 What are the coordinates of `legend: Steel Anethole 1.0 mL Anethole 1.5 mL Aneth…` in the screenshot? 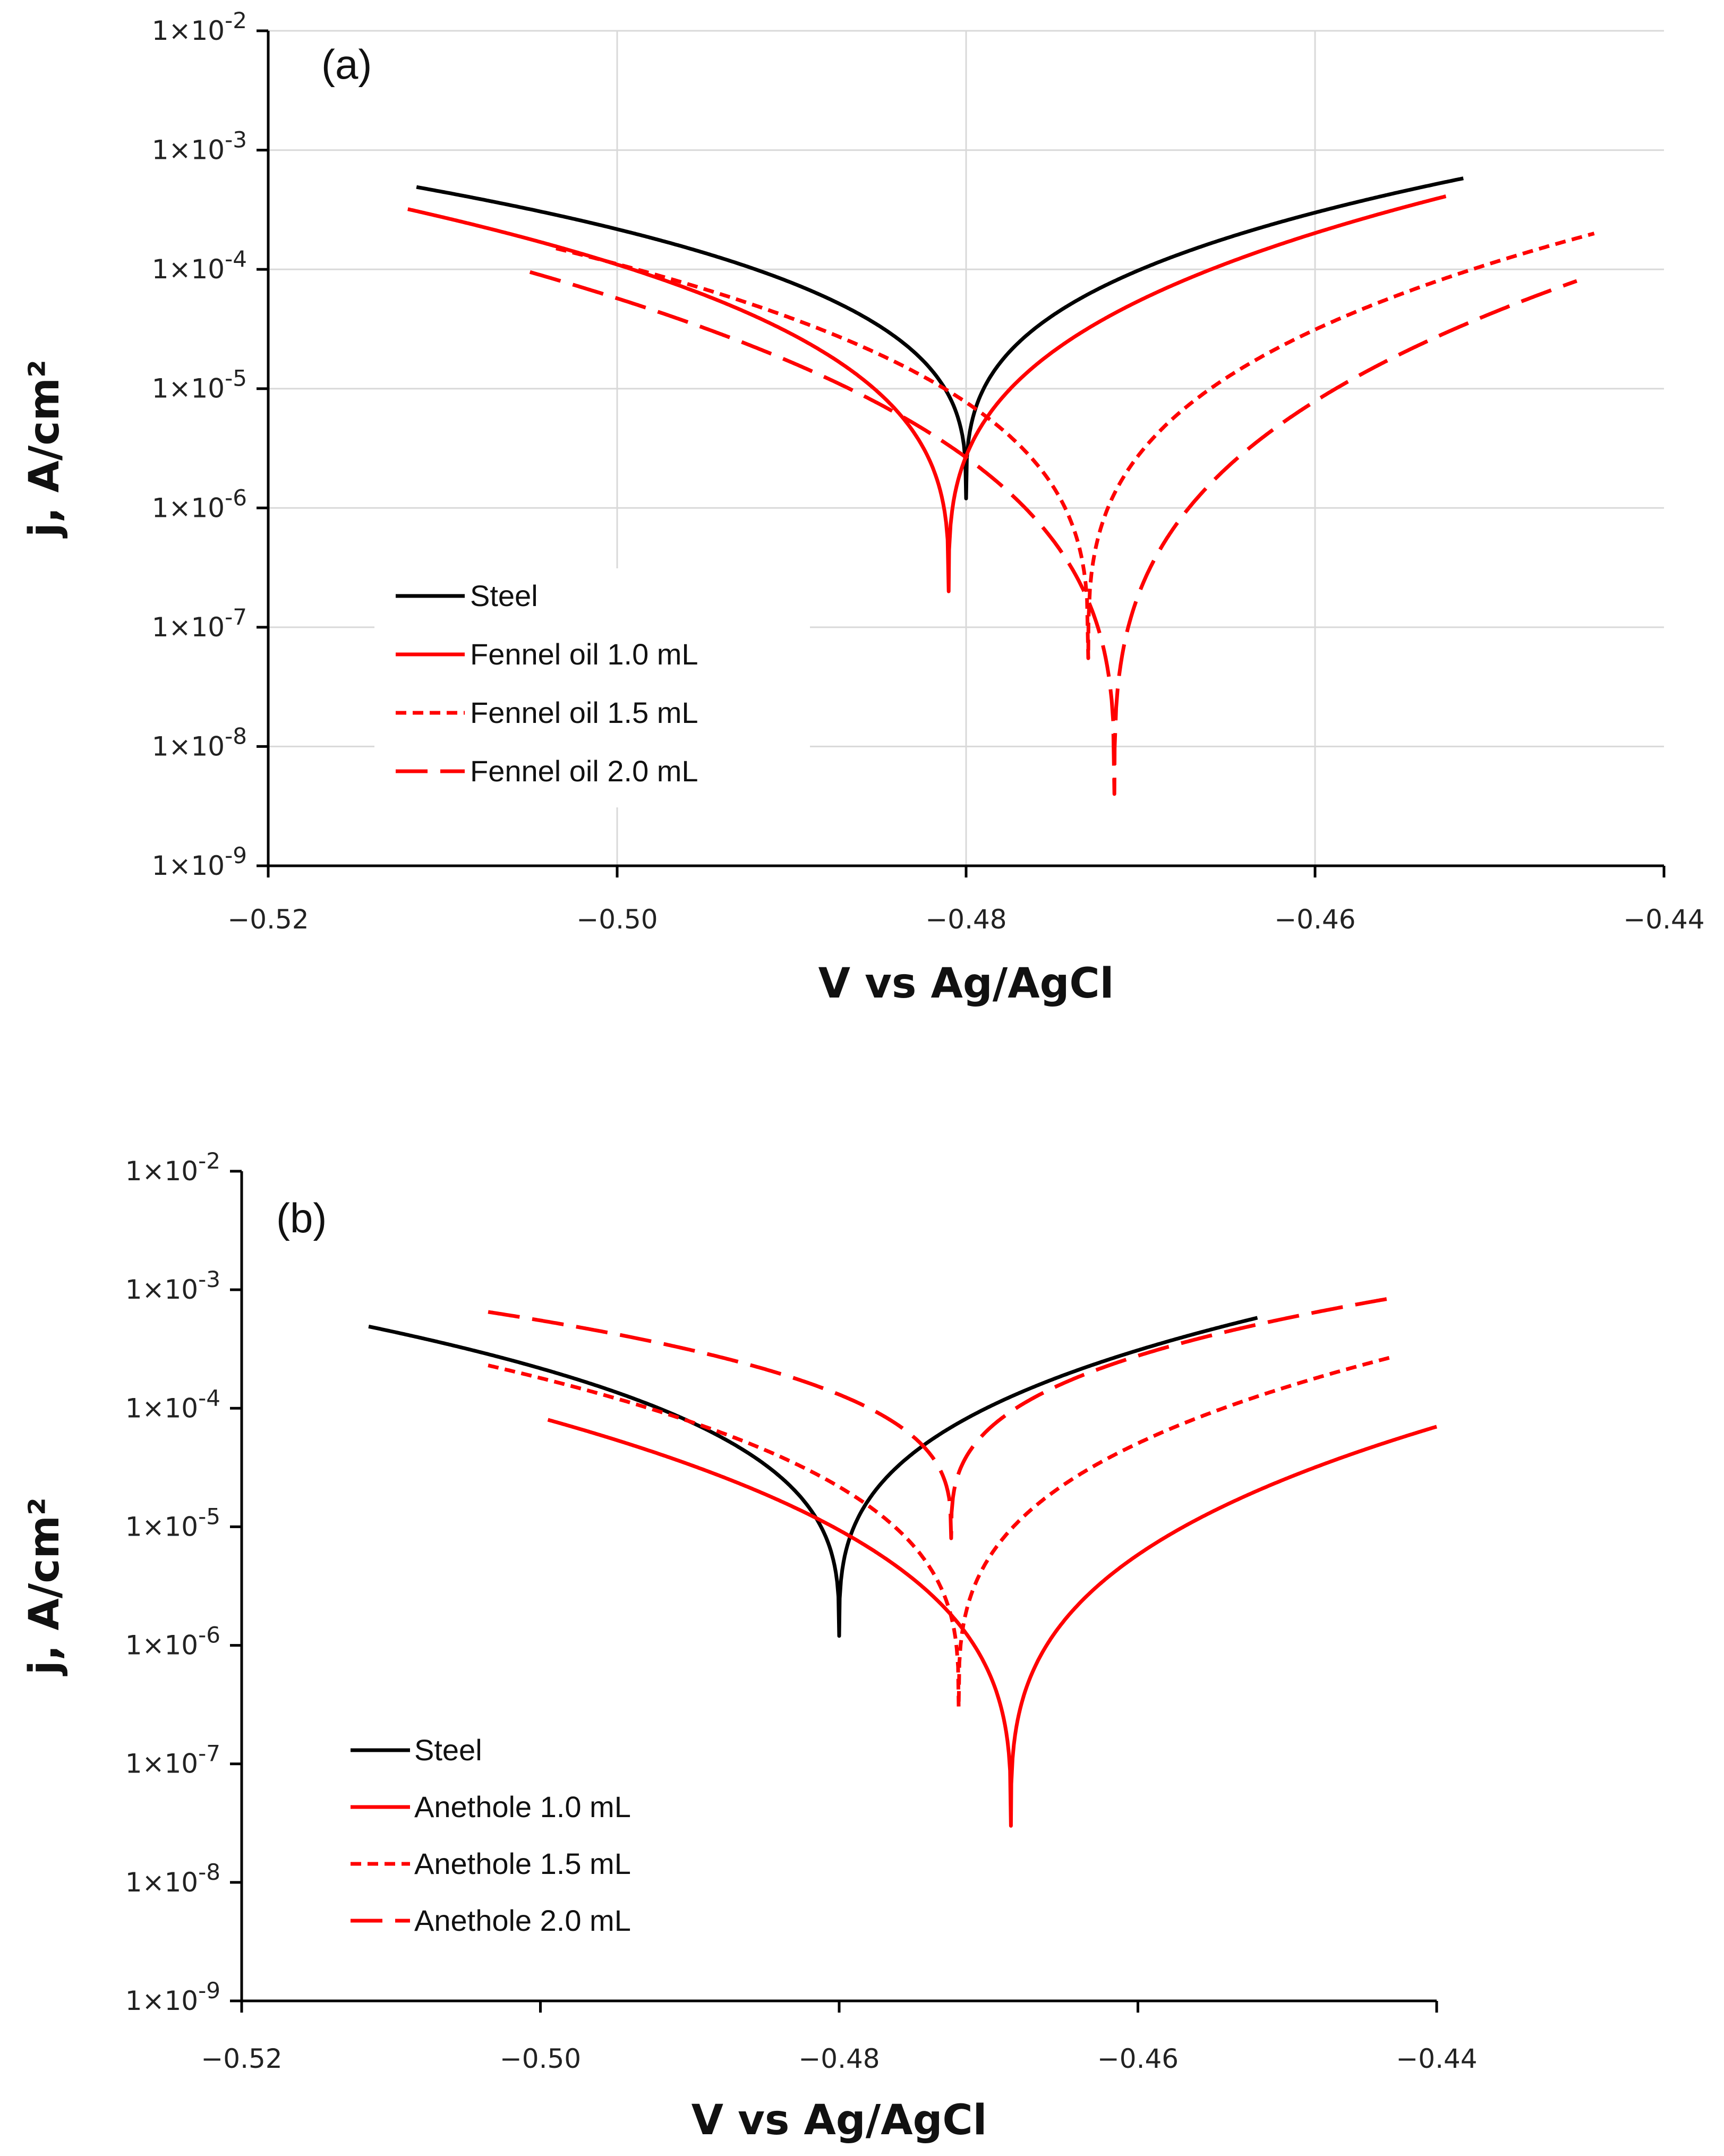 It's located at (520, 1838).